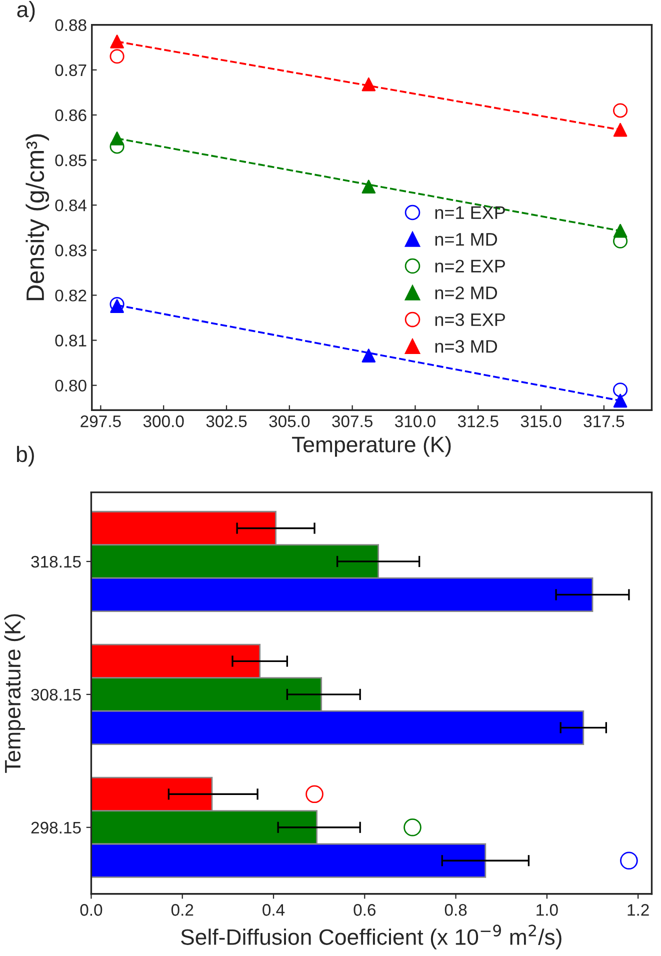 The image size is (661, 956). I want to click on y-axis-title: Density (g/cm³), so click(38, 217).